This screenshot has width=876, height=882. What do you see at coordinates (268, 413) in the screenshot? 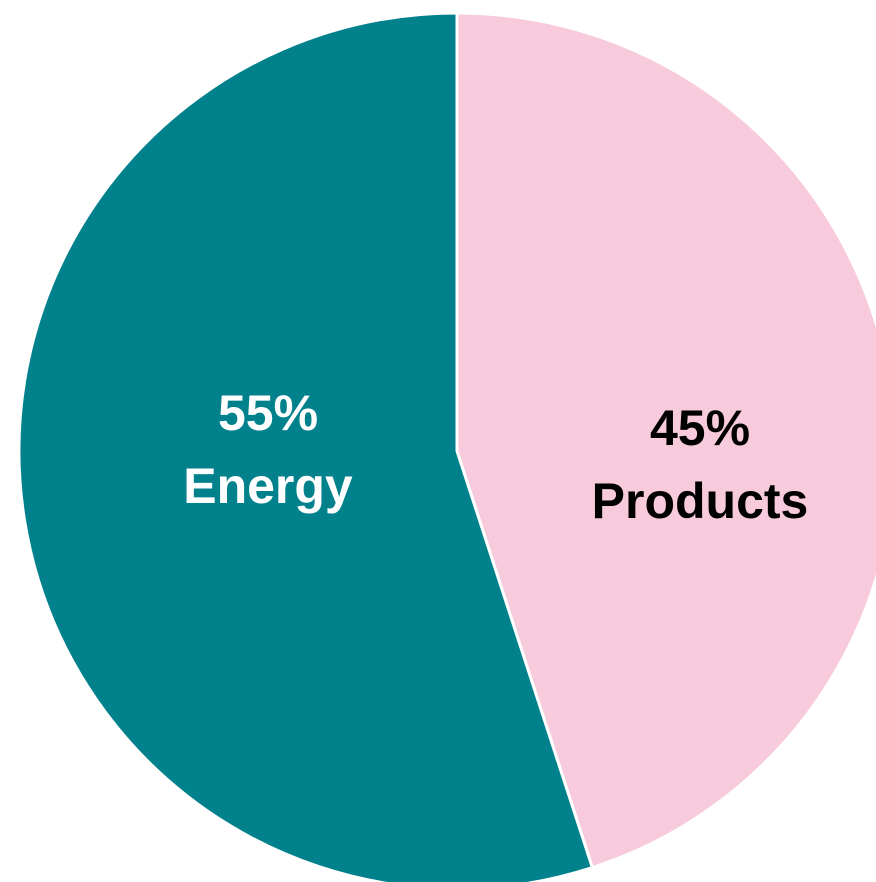
I see `slice-value-label-energy: 55%` at bounding box center [268, 413].